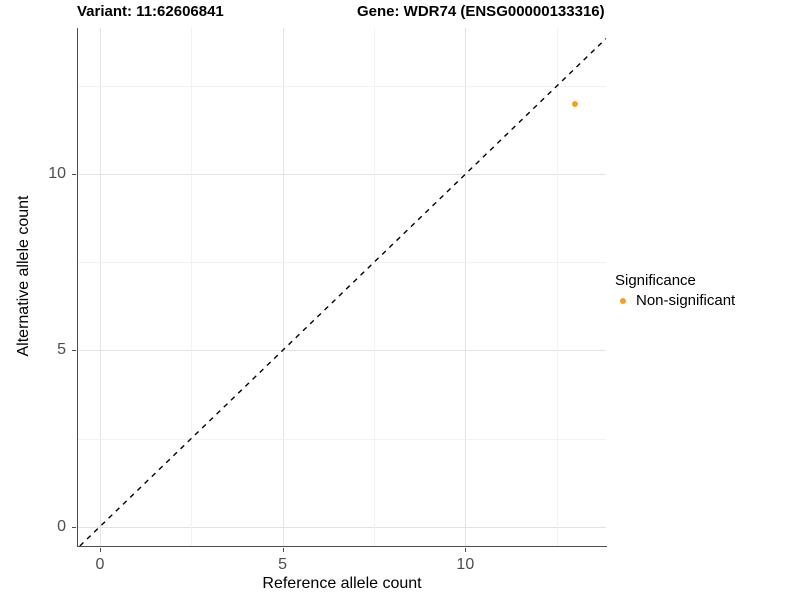 The height and width of the screenshot is (600, 800). I want to click on legend-title: Significance, so click(655, 280).